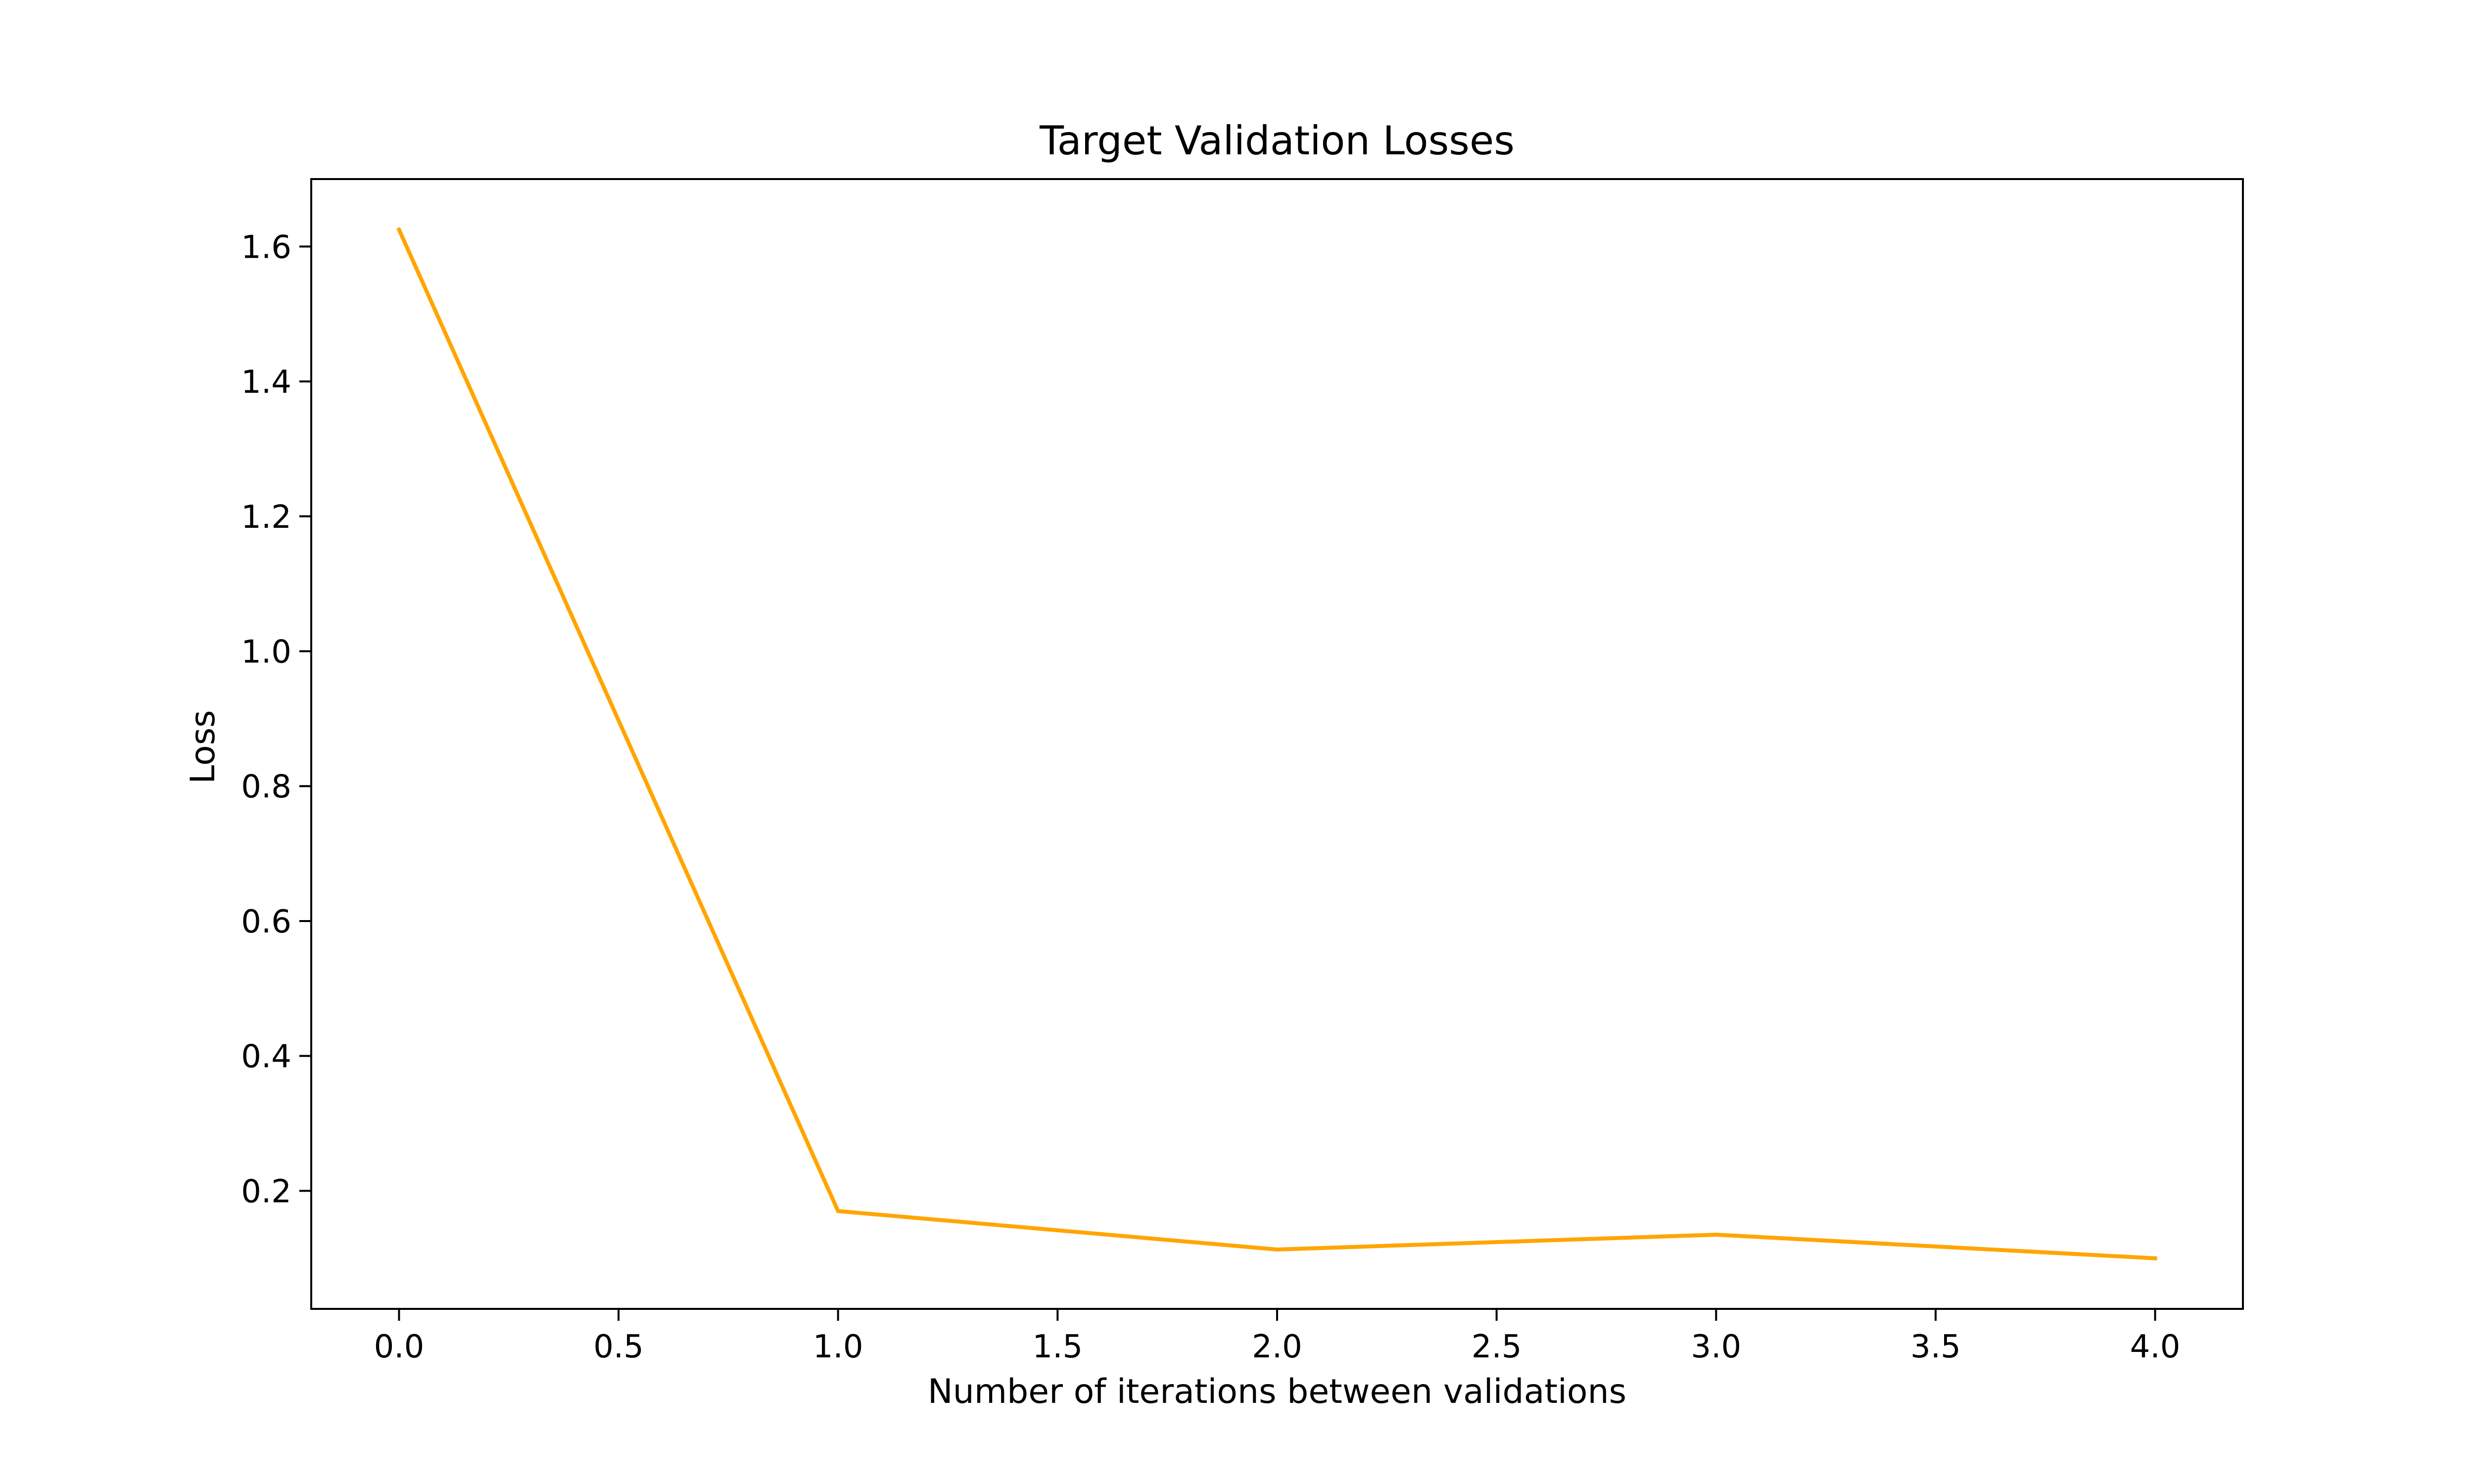 The width and height of the screenshot is (2474, 1484). What do you see at coordinates (266, 787) in the screenshot?
I see `y-tick-label: 0.8` at bounding box center [266, 787].